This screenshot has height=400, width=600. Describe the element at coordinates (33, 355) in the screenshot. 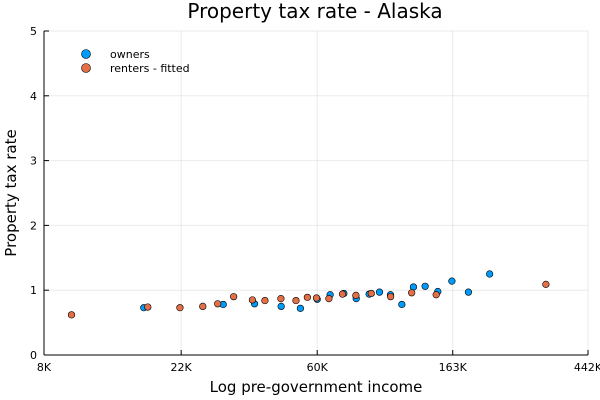

I see `y-tick-label: 0` at that location.